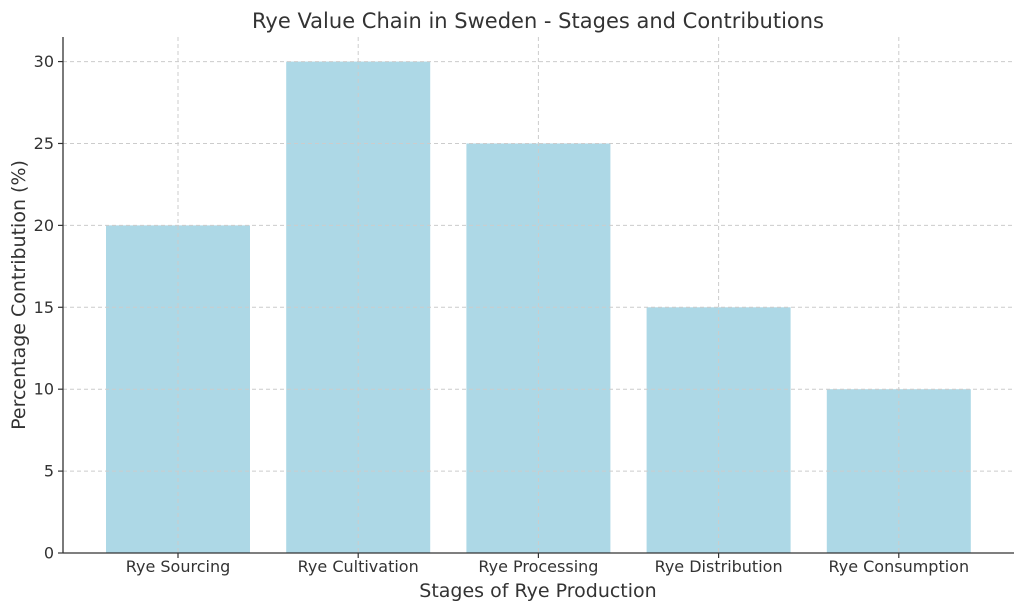 The width and height of the screenshot is (1024, 615). What do you see at coordinates (49, 471) in the screenshot?
I see `y-tick-label-1: 5` at bounding box center [49, 471].